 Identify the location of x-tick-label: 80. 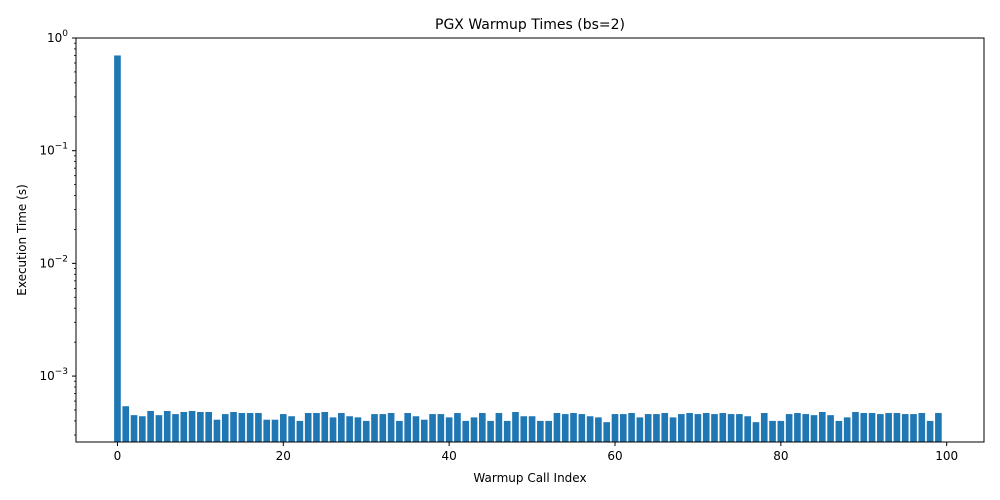
(780, 456).